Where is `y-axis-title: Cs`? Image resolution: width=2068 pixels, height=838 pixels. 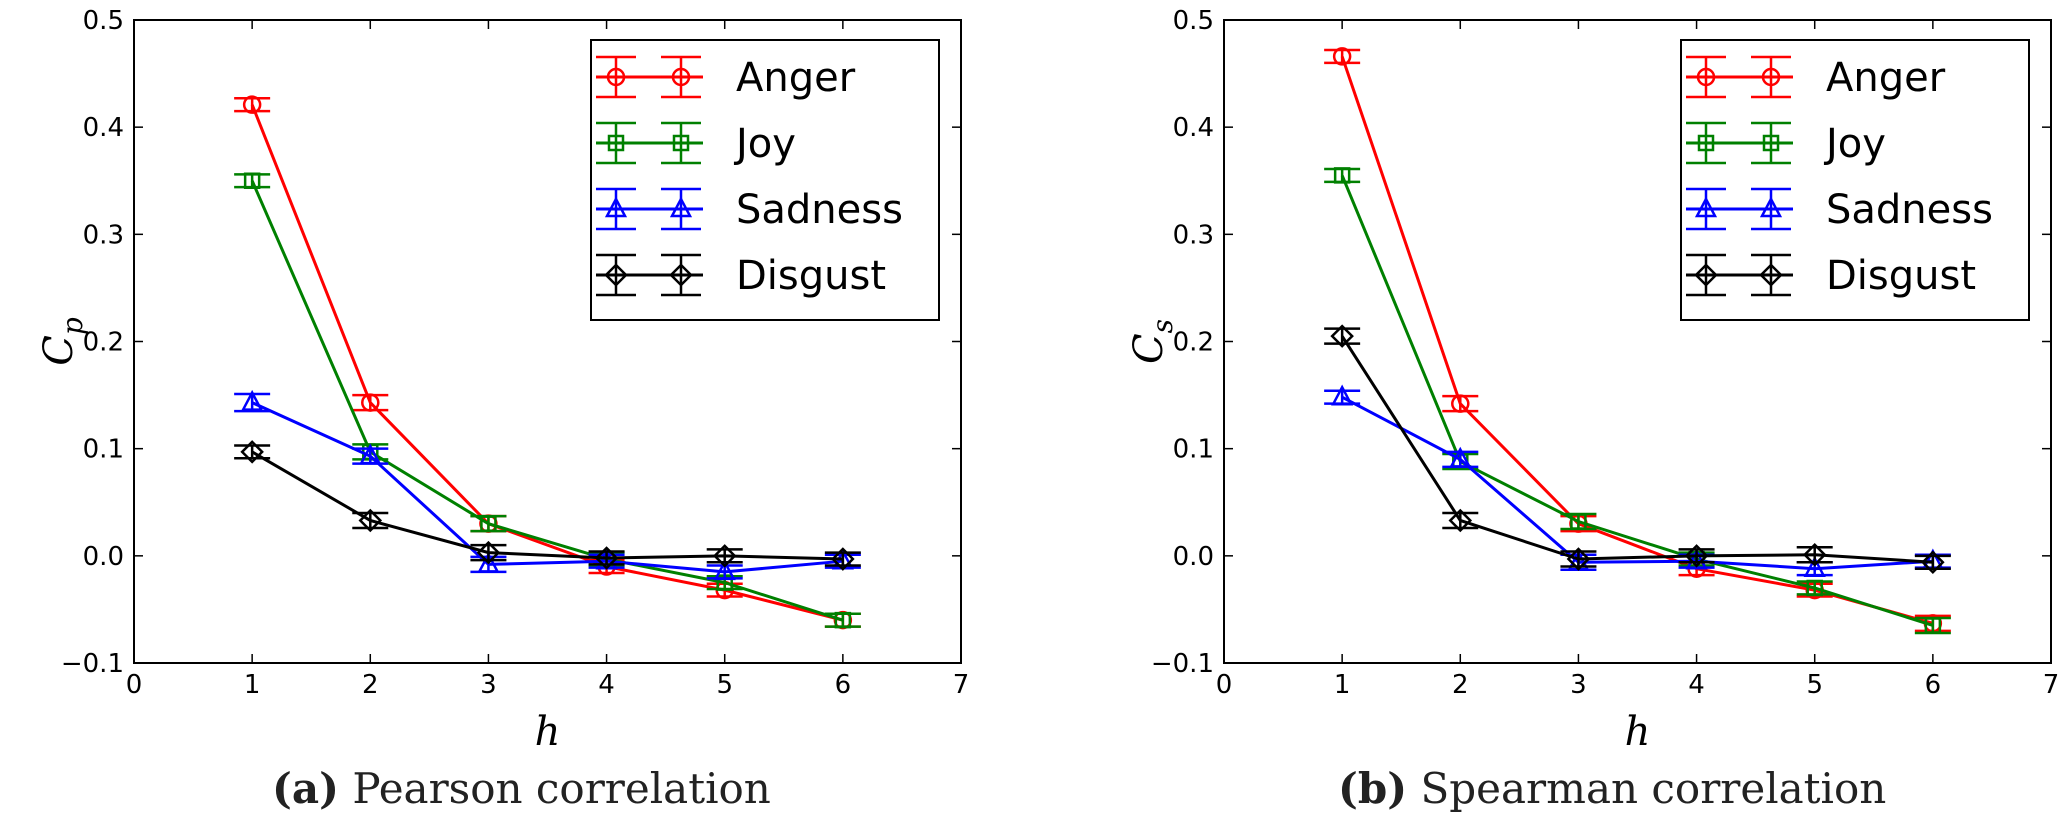
y-axis-title: Cs is located at coordinates (1152, 341).